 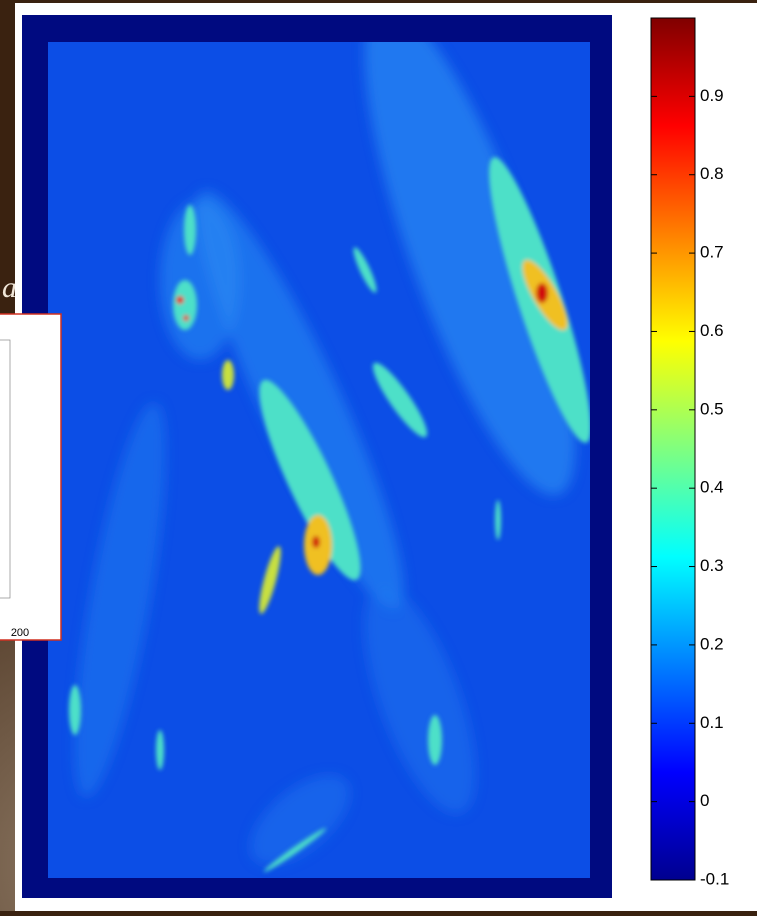 I want to click on colorbar-tick-label: 0.3, so click(x=712, y=565).